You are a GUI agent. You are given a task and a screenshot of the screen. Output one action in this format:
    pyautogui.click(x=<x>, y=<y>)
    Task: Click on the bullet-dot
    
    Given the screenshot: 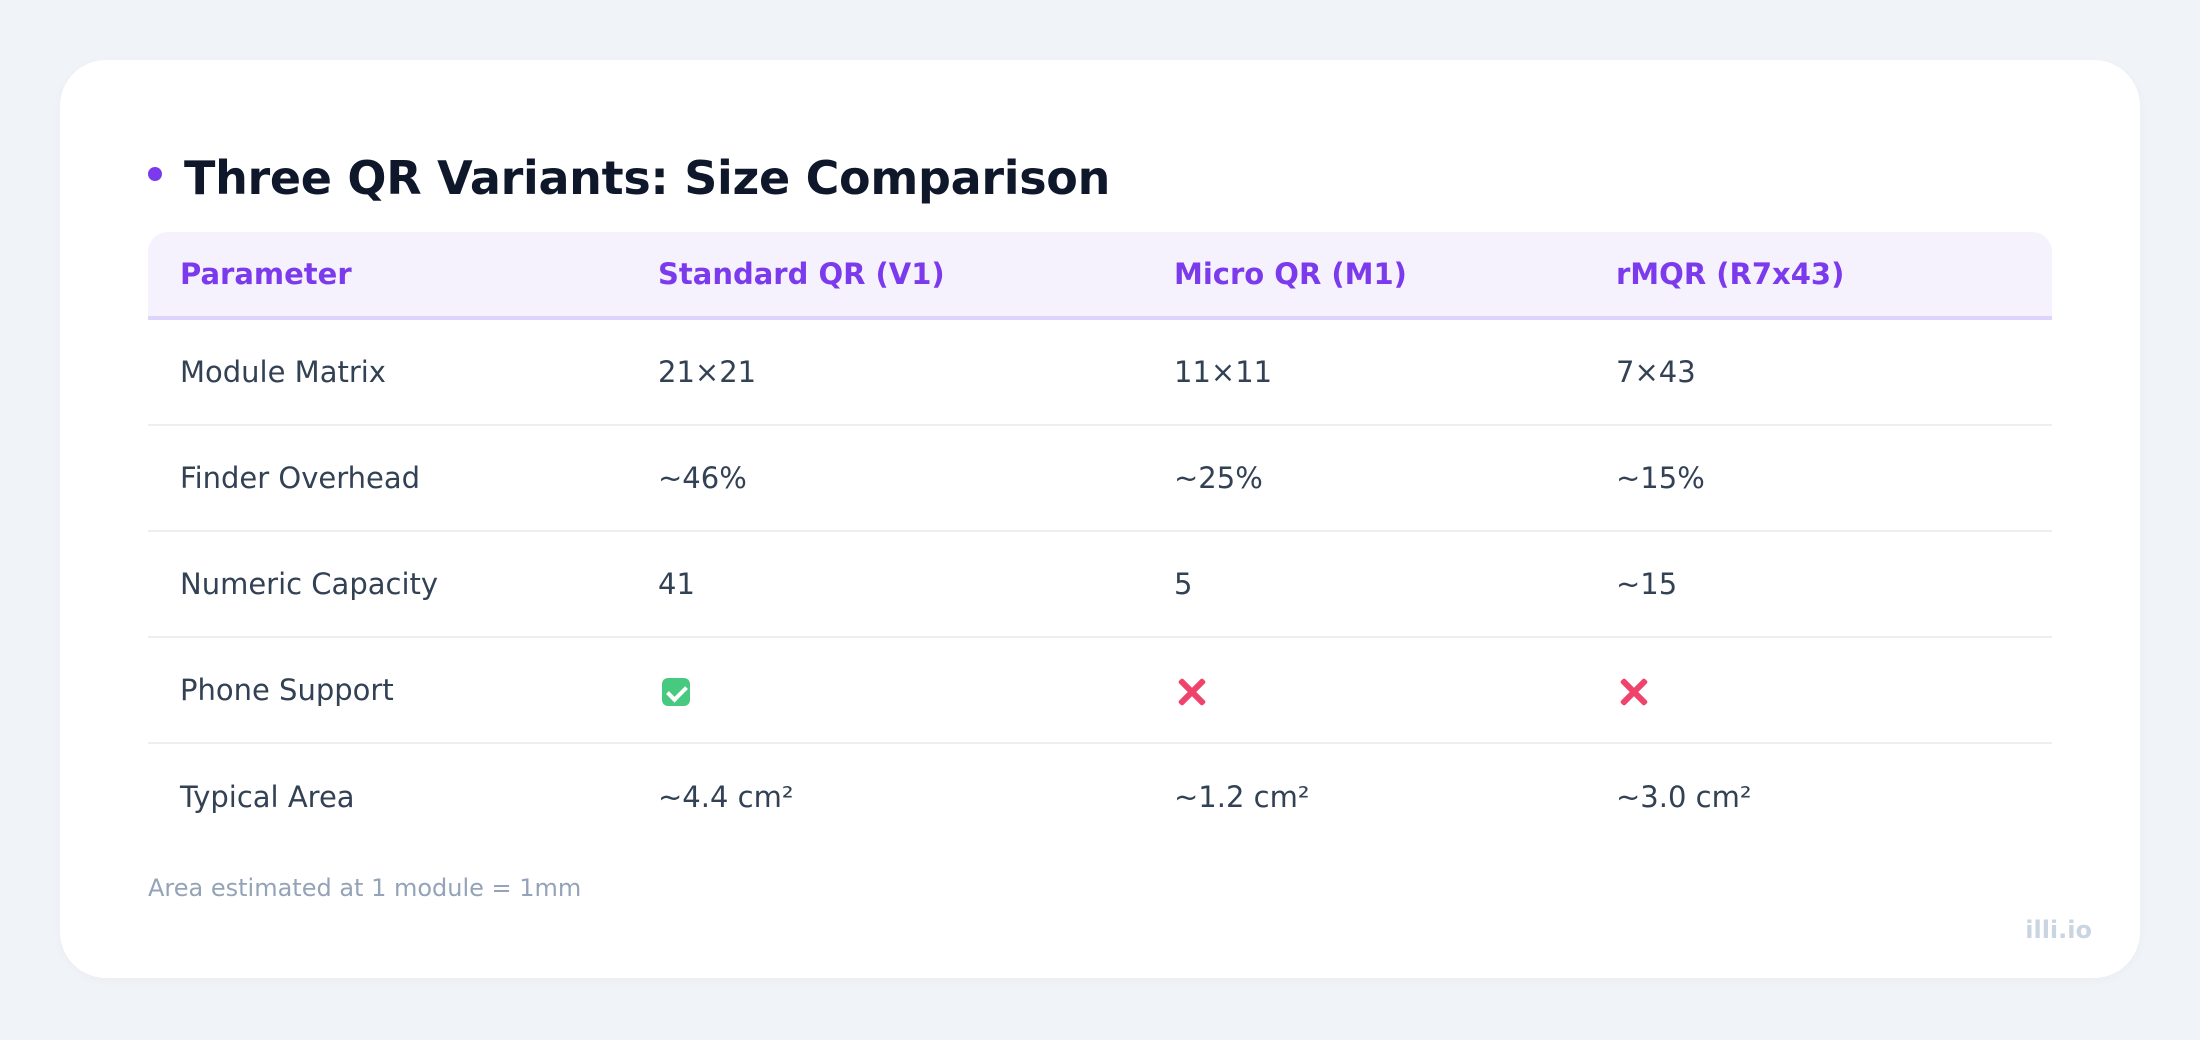 What is the action you would take?
    pyautogui.click(x=155, y=174)
    